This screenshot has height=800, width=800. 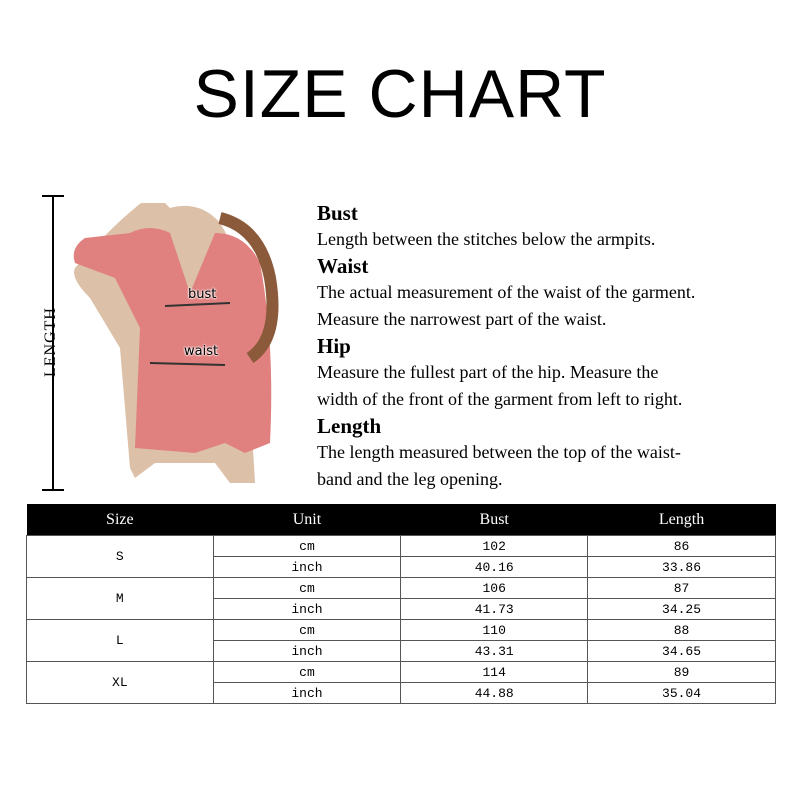 What do you see at coordinates (681, 693) in the screenshot?
I see `length-cell: 35.04` at bounding box center [681, 693].